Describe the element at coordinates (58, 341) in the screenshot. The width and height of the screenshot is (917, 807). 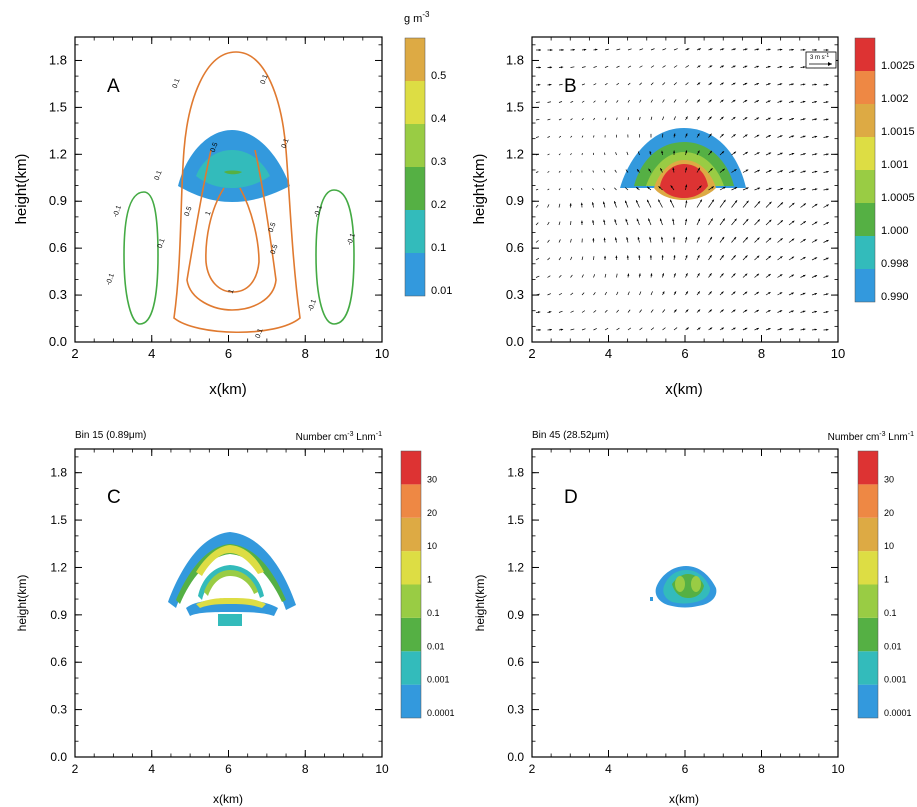
I see `y-tick-label: 0.0` at that location.